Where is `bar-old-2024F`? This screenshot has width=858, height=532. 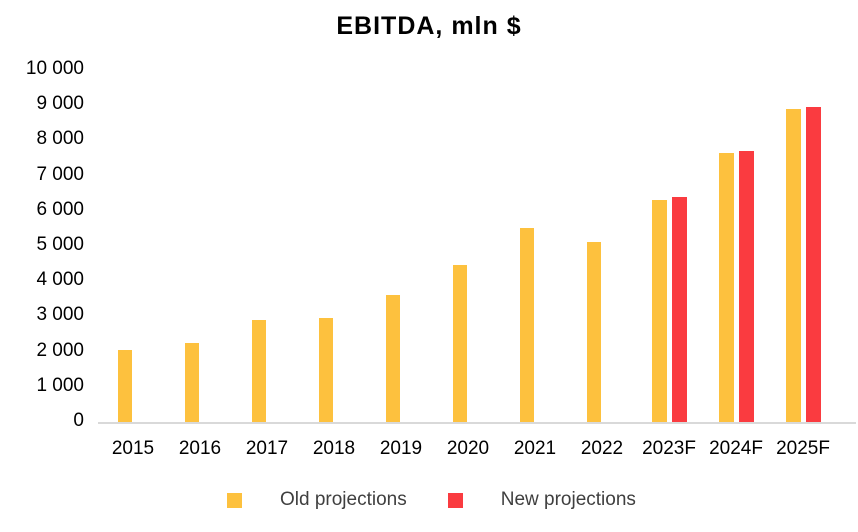 bar-old-2024F is located at coordinates (726, 287).